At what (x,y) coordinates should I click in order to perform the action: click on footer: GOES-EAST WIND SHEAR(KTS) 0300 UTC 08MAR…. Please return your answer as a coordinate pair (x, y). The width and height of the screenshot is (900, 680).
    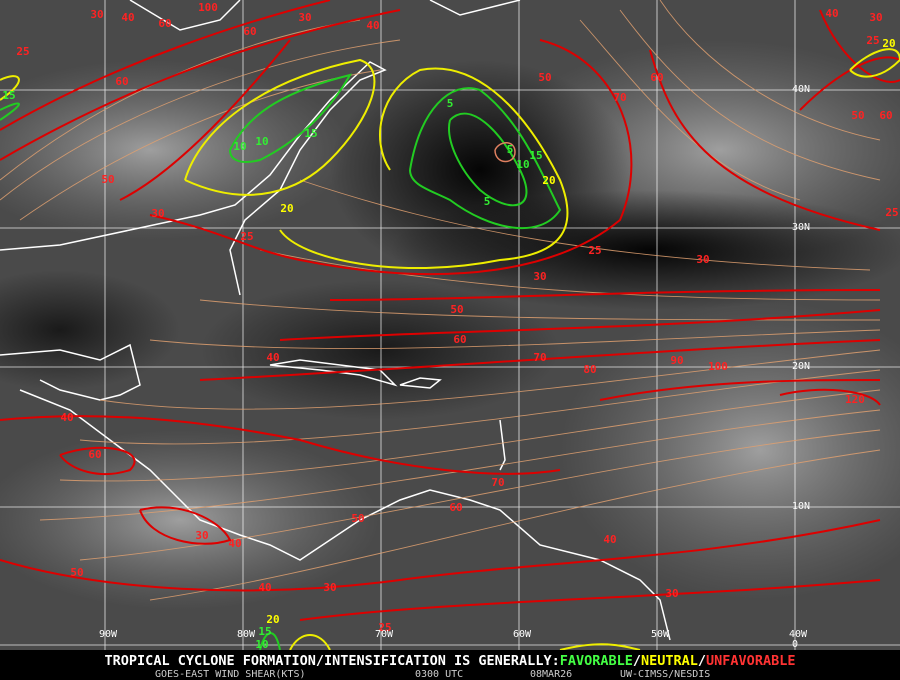
    Looking at the image, I should click on (432, 674).